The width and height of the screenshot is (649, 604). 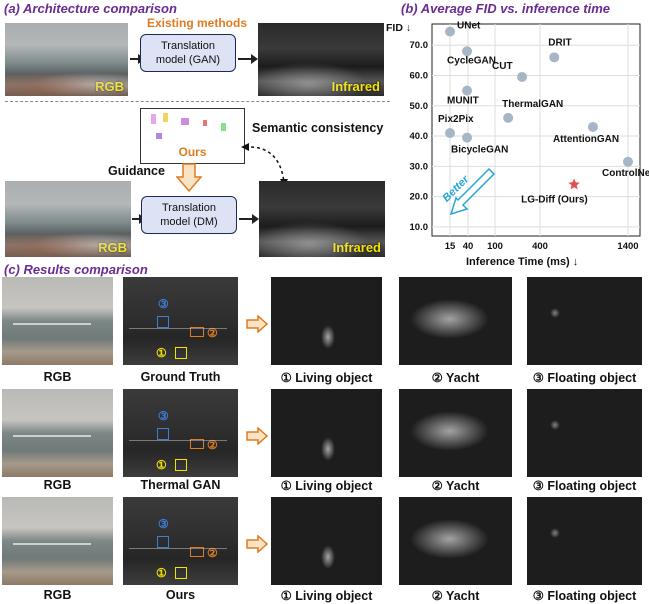 I want to click on point-unet, so click(x=450, y=31).